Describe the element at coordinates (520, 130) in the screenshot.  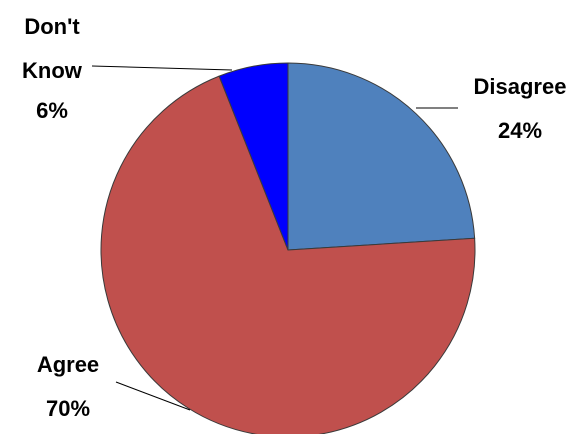
I see `slice-label-line: 24%` at that location.